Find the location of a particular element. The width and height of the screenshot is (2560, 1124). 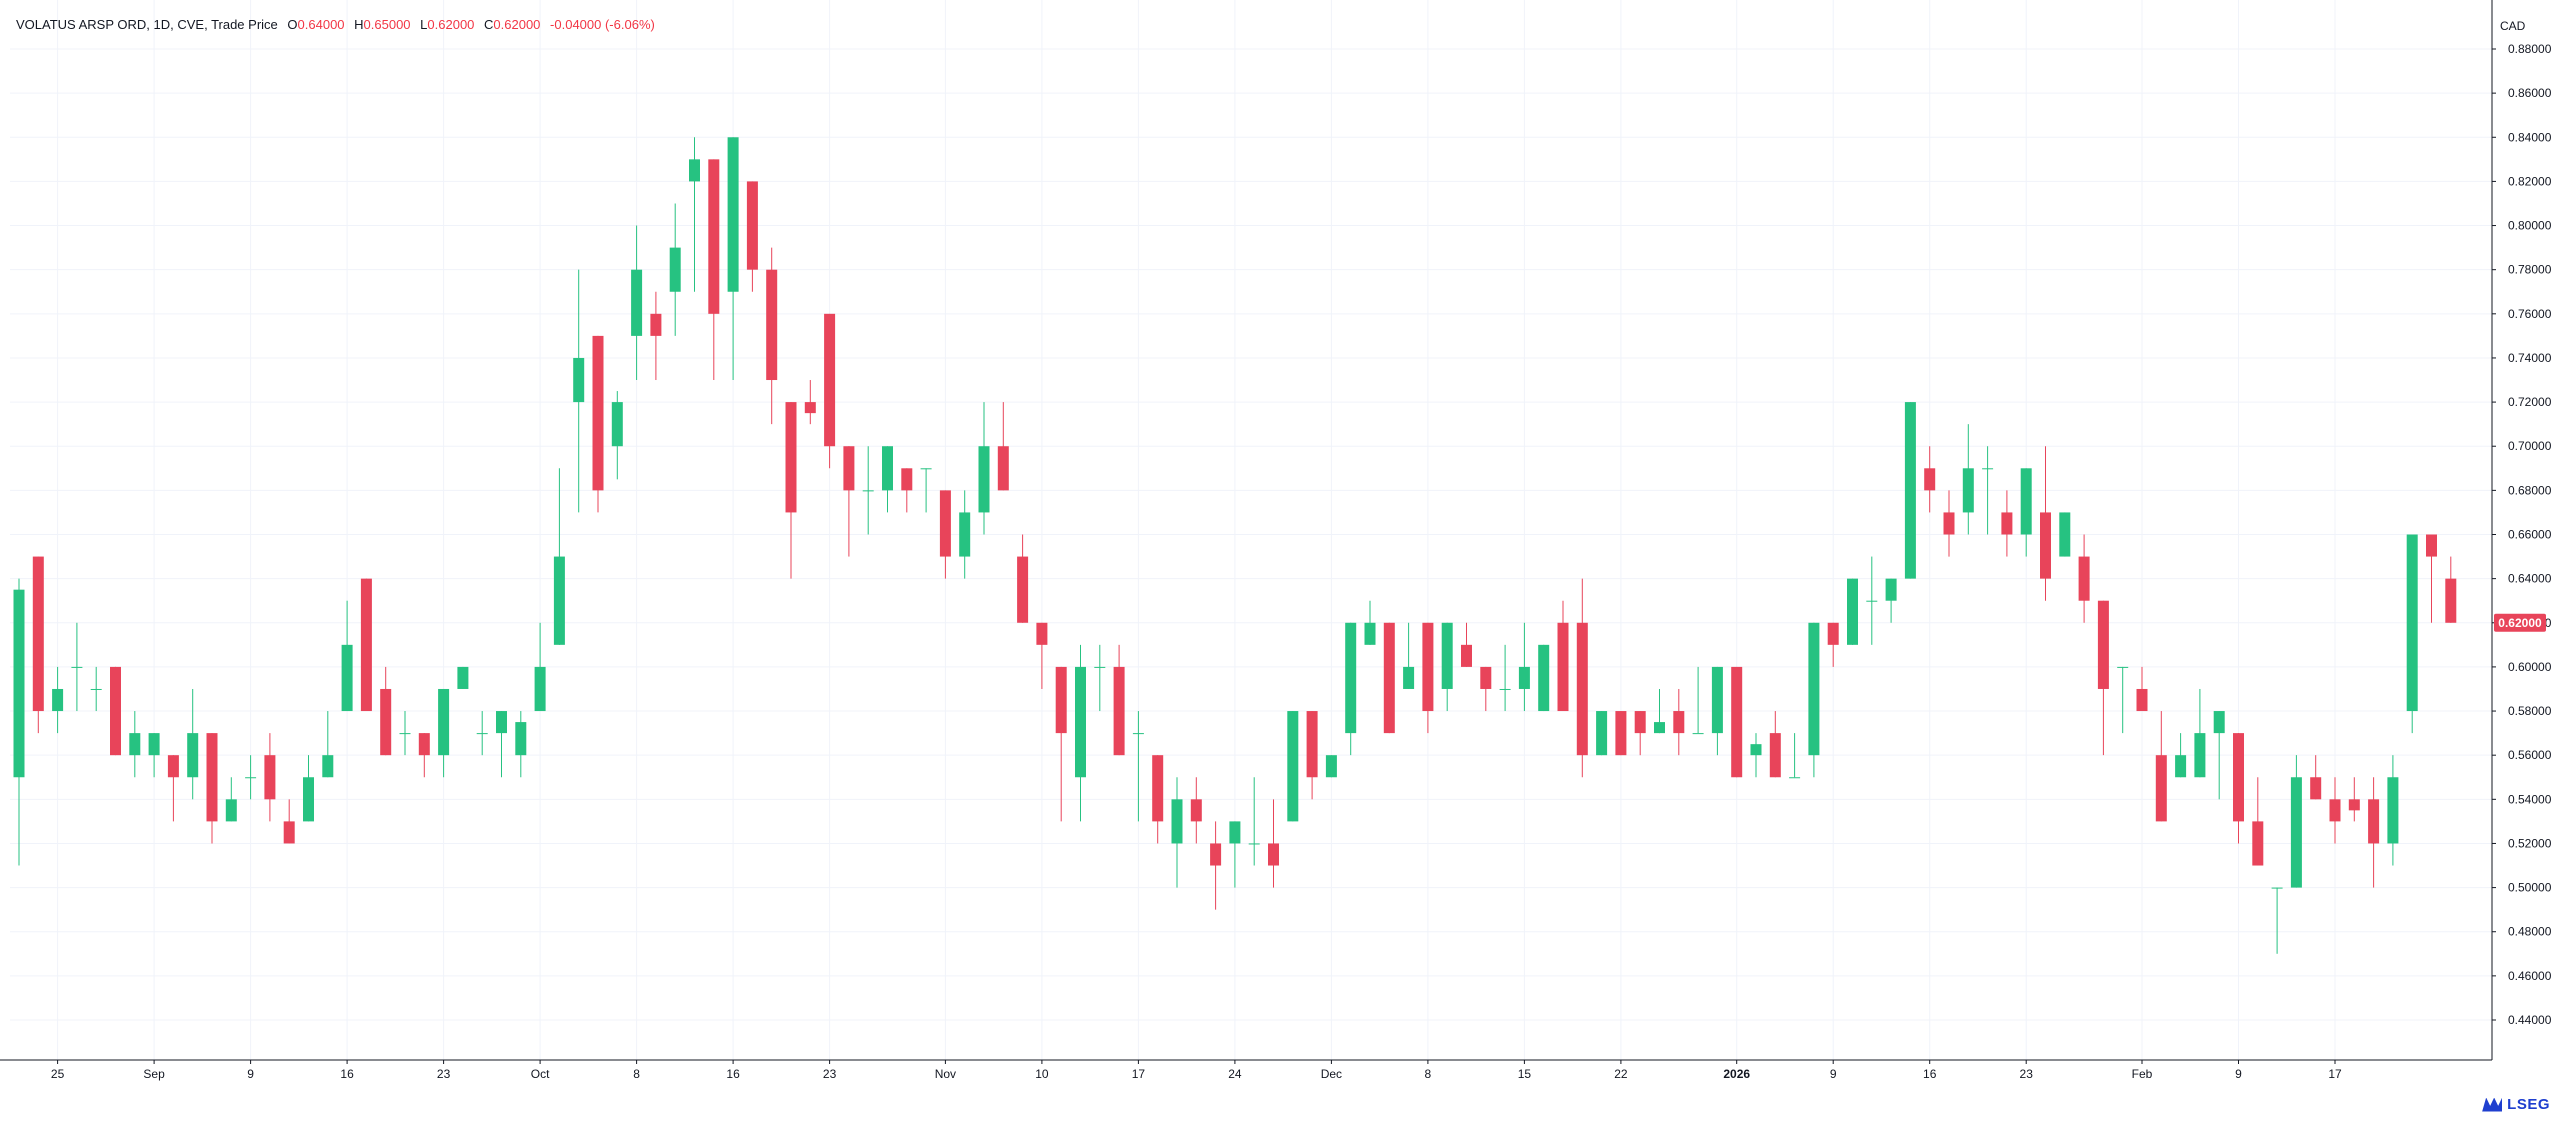

lseg-logo: LSEG is located at coordinates (2516, 1104).